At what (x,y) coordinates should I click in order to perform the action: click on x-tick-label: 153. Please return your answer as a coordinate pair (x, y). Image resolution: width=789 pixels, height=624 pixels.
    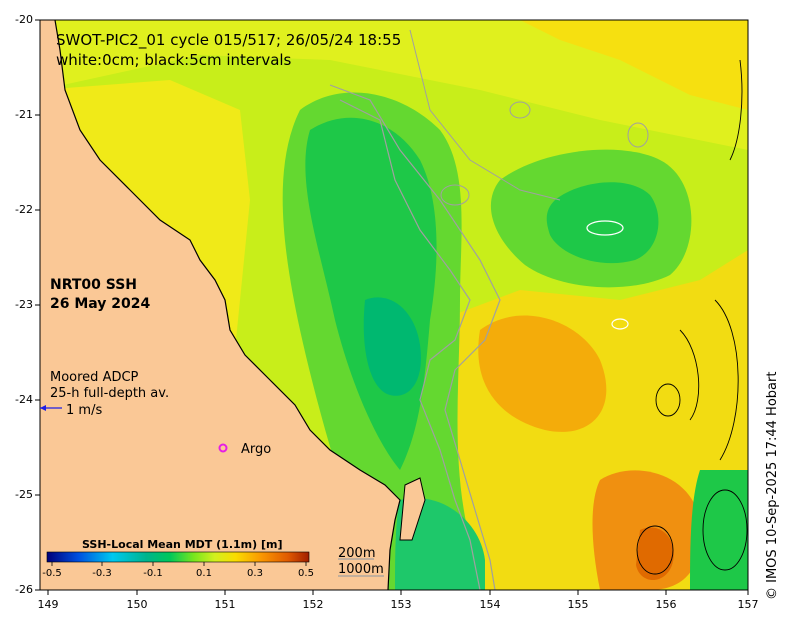
    Looking at the image, I should click on (401, 604).